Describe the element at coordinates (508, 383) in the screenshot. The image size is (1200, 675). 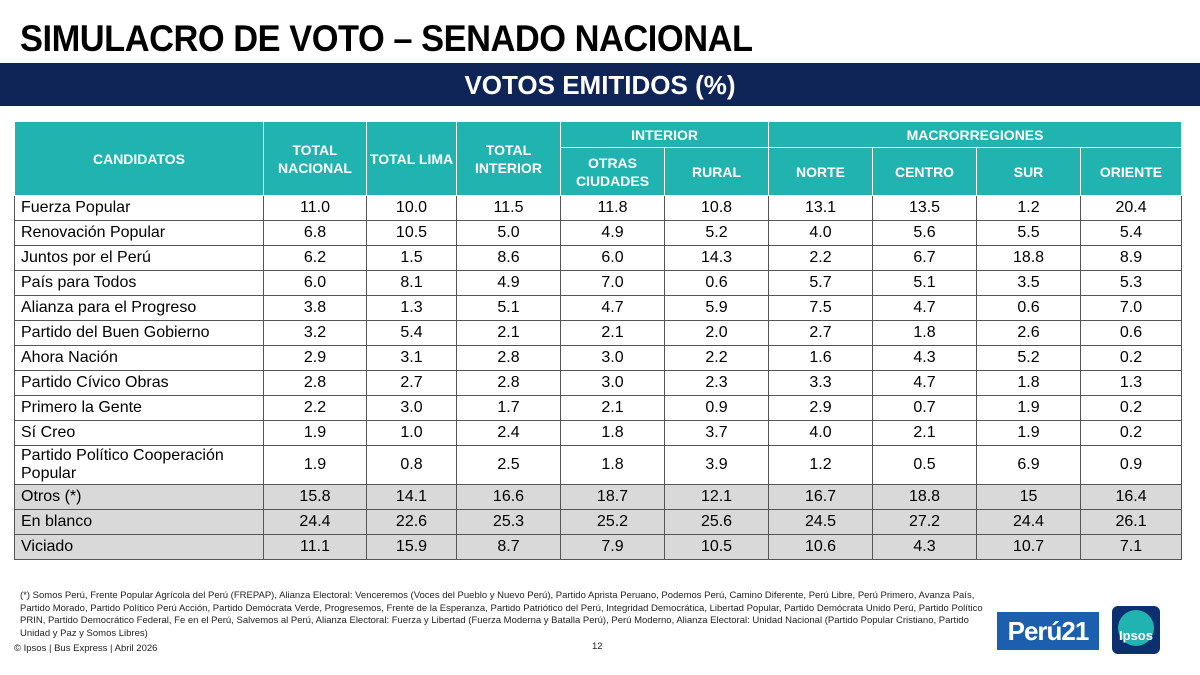
I see `table-cell: 2.8` at that location.